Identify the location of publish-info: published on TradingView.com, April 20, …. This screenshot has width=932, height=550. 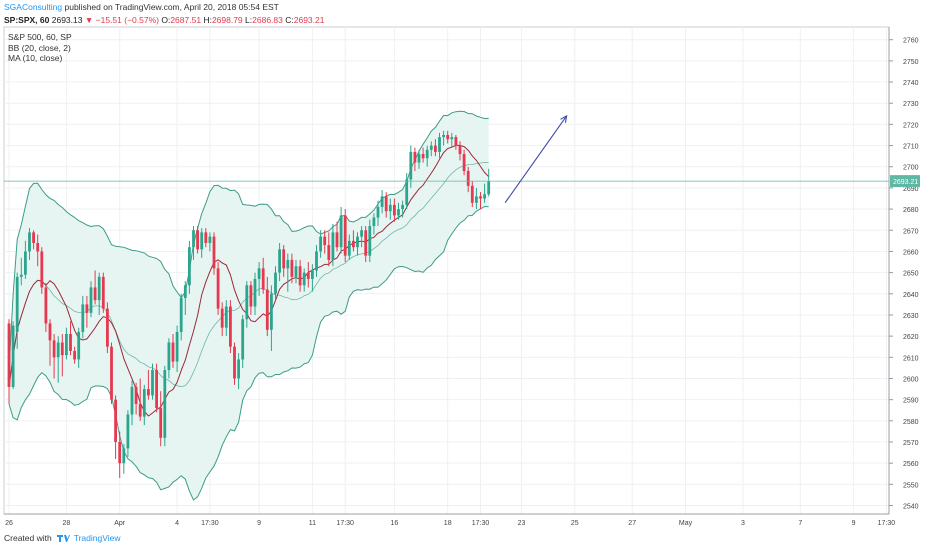
(171, 7).